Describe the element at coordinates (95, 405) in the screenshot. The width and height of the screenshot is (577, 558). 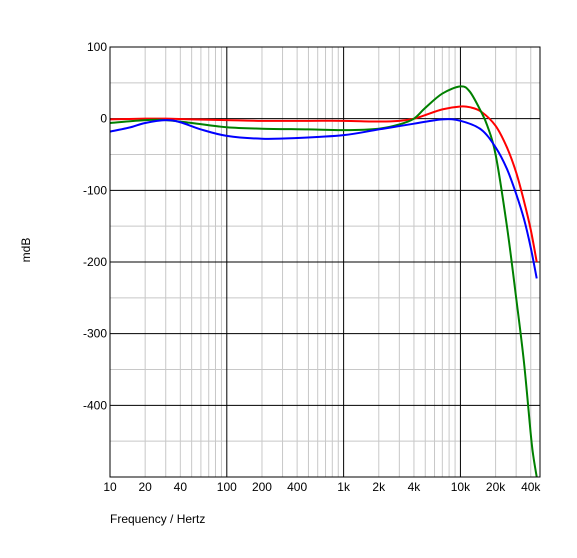
I see `y-tick-label: -400` at that location.